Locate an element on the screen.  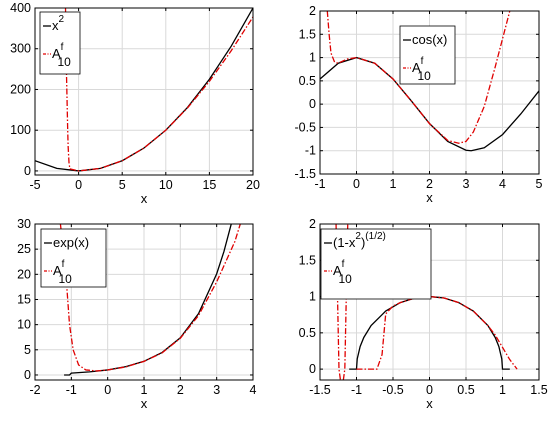
x-tick-label: -0.5 is located at coordinates (393, 390).